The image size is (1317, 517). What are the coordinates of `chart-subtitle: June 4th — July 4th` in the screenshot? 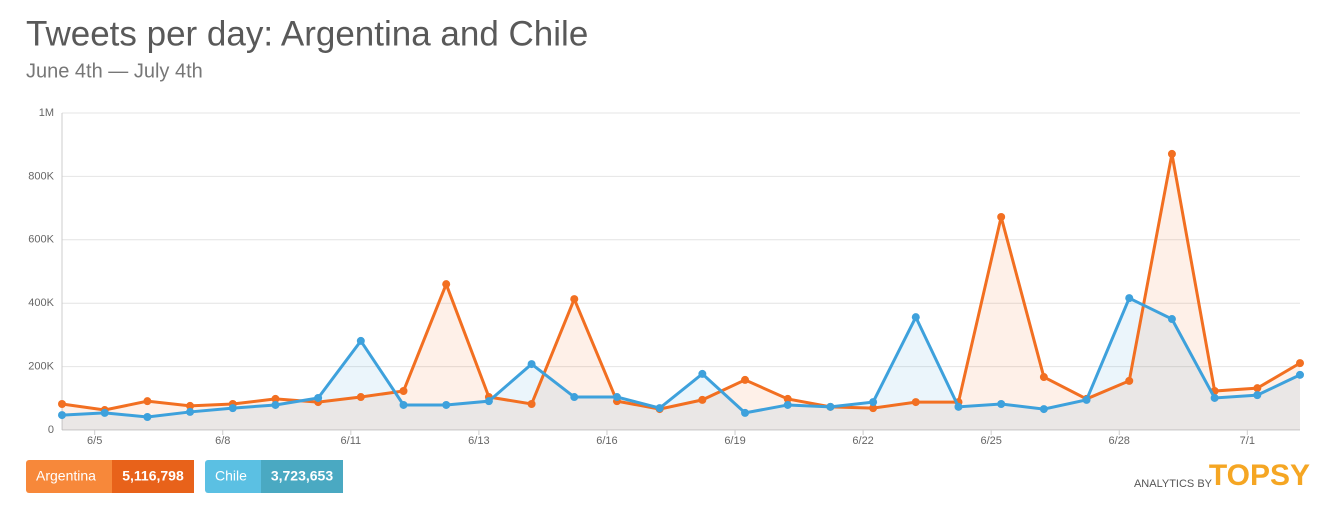 It's located at (114, 71).